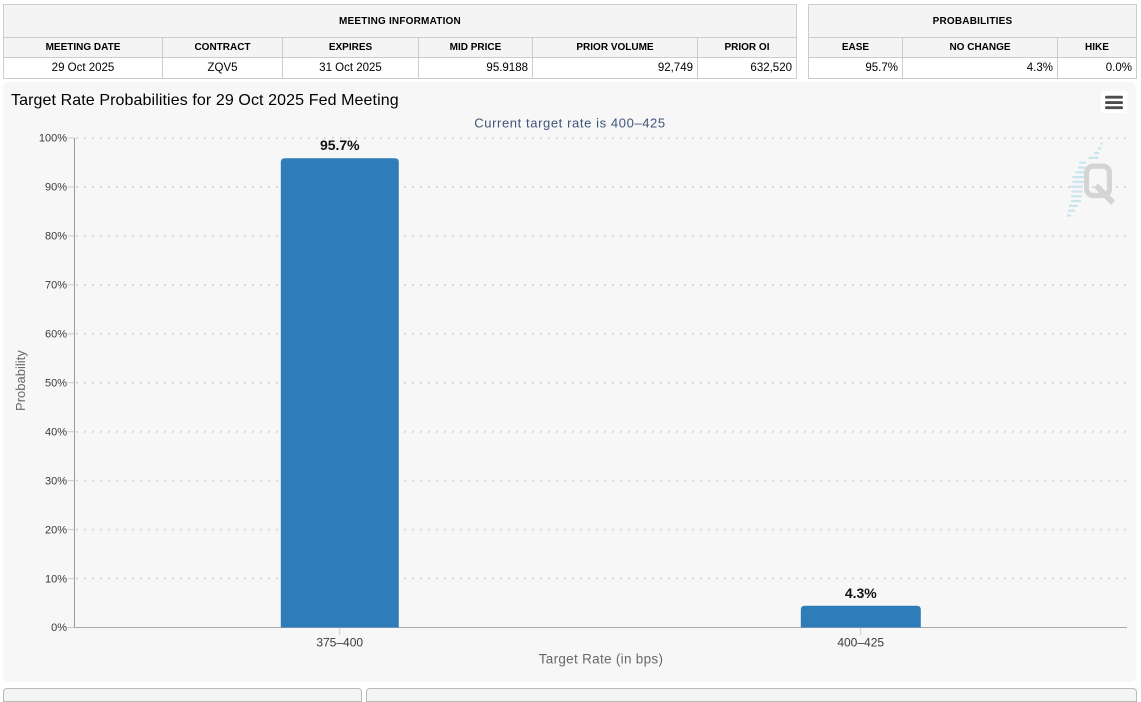 The height and width of the screenshot is (702, 1141). I want to click on svg-text: 10%, so click(56, 579).